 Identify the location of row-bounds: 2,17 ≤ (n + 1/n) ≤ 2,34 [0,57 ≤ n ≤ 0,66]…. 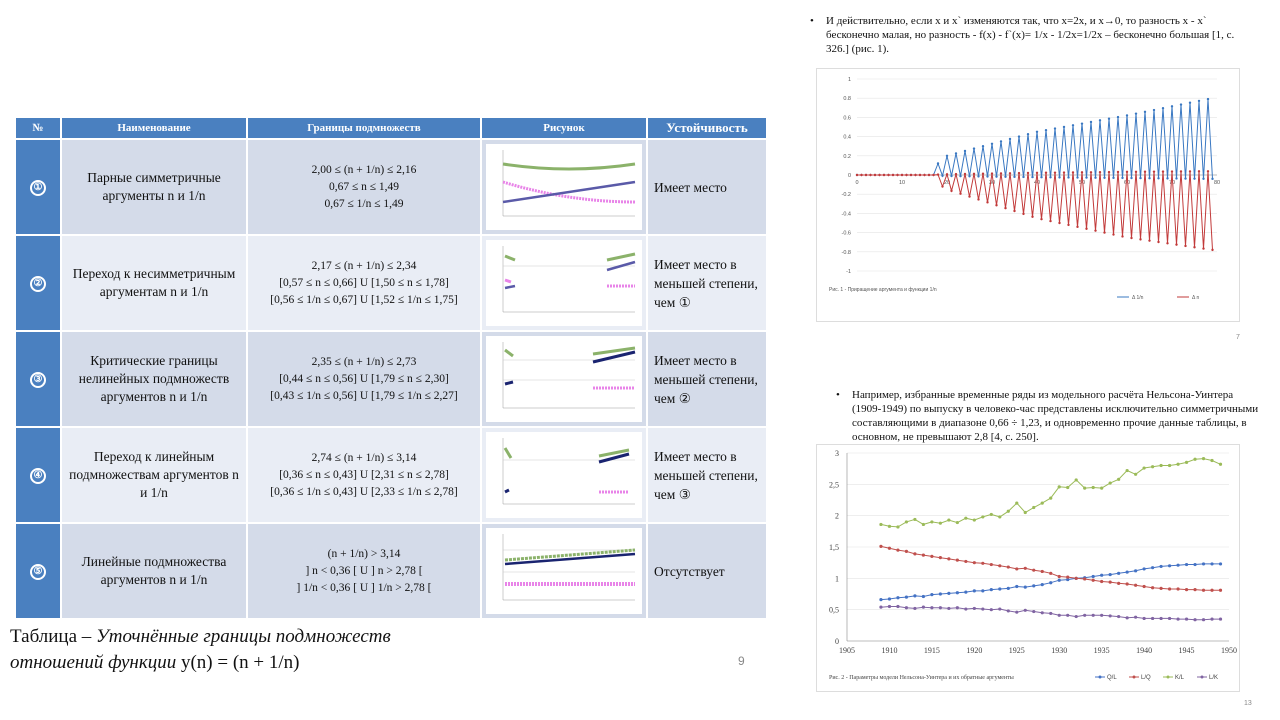
(364, 283).